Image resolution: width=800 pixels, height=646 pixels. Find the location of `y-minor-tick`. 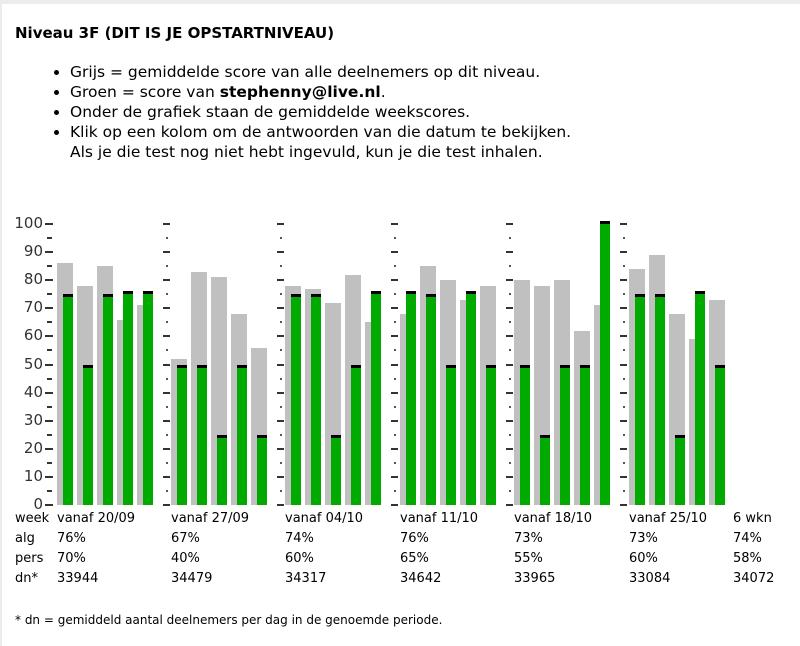

y-minor-tick is located at coordinates (49, 406).